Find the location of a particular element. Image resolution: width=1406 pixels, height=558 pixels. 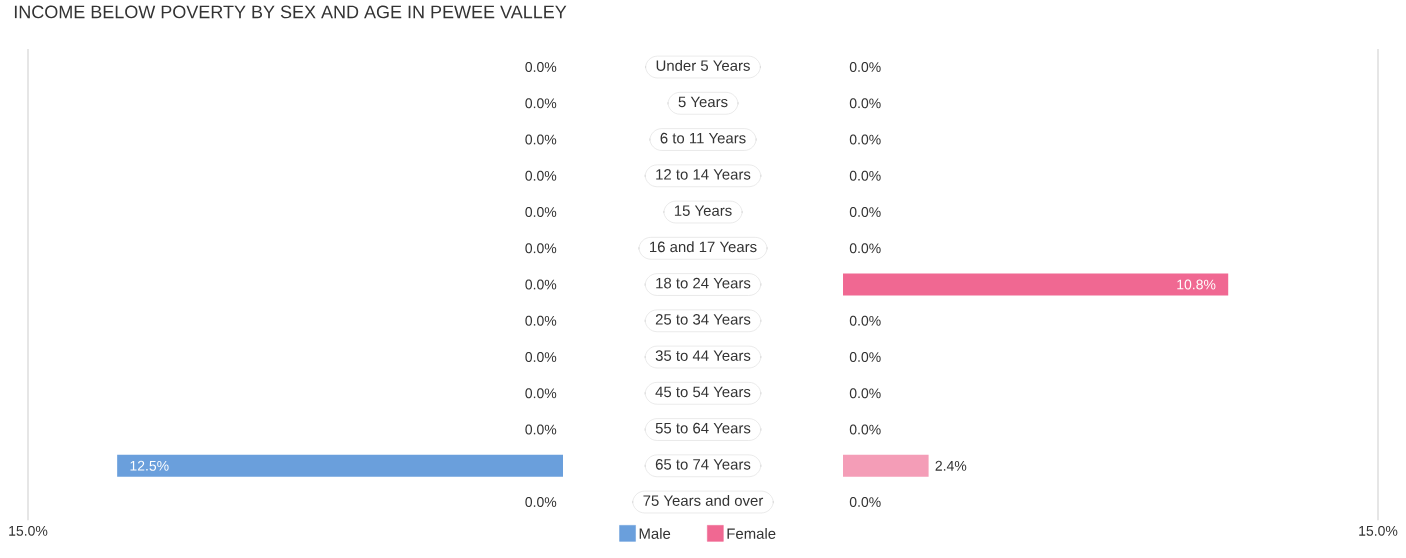

y-tick-label: 18 to 24 Years is located at coordinates (703, 283).